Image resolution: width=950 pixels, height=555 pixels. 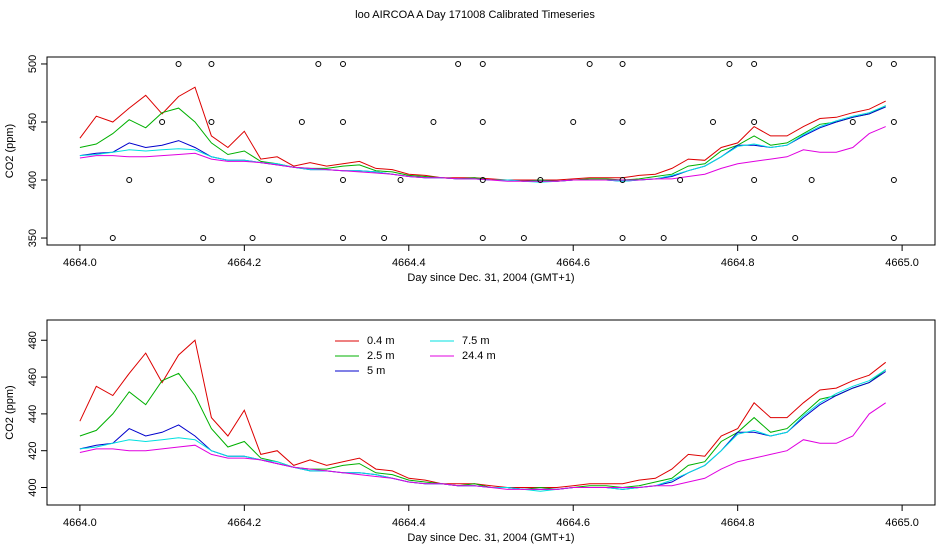 What do you see at coordinates (33, 451) in the screenshot?
I see `y-tick-label: 420` at bounding box center [33, 451].